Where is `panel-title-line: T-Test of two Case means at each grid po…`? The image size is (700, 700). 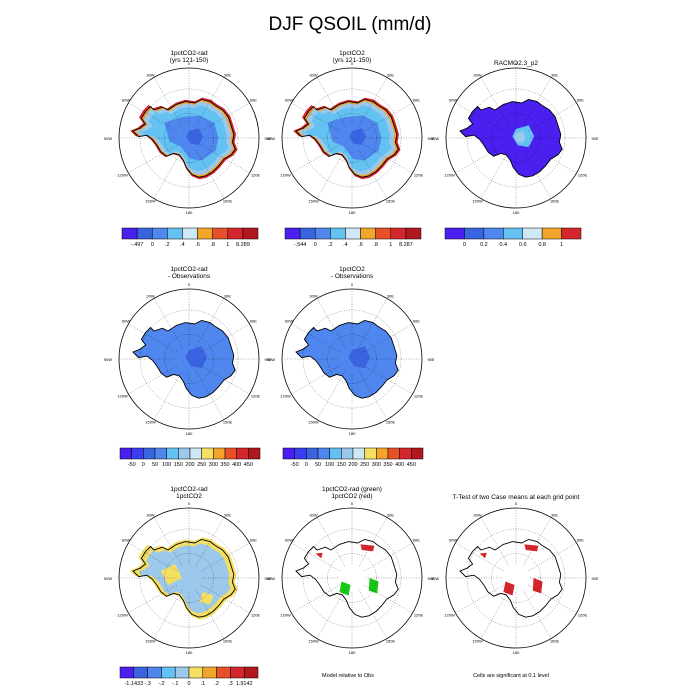 panel-title-line: T-Test of two Case means at each grid po… is located at coordinates (516, 497).